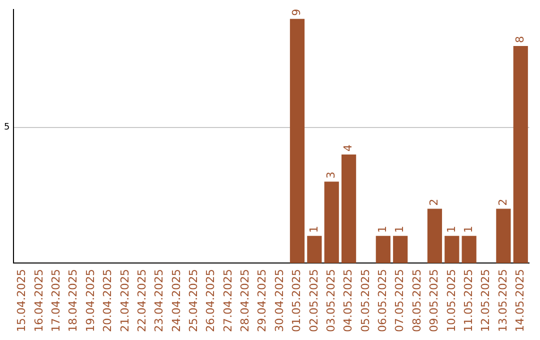 The image size is (540, 340). What do you see at coordinates (468, 300) in the screenshot?
I see `x-tick-label: 11.05.2025` at bounding box center [468, 300].